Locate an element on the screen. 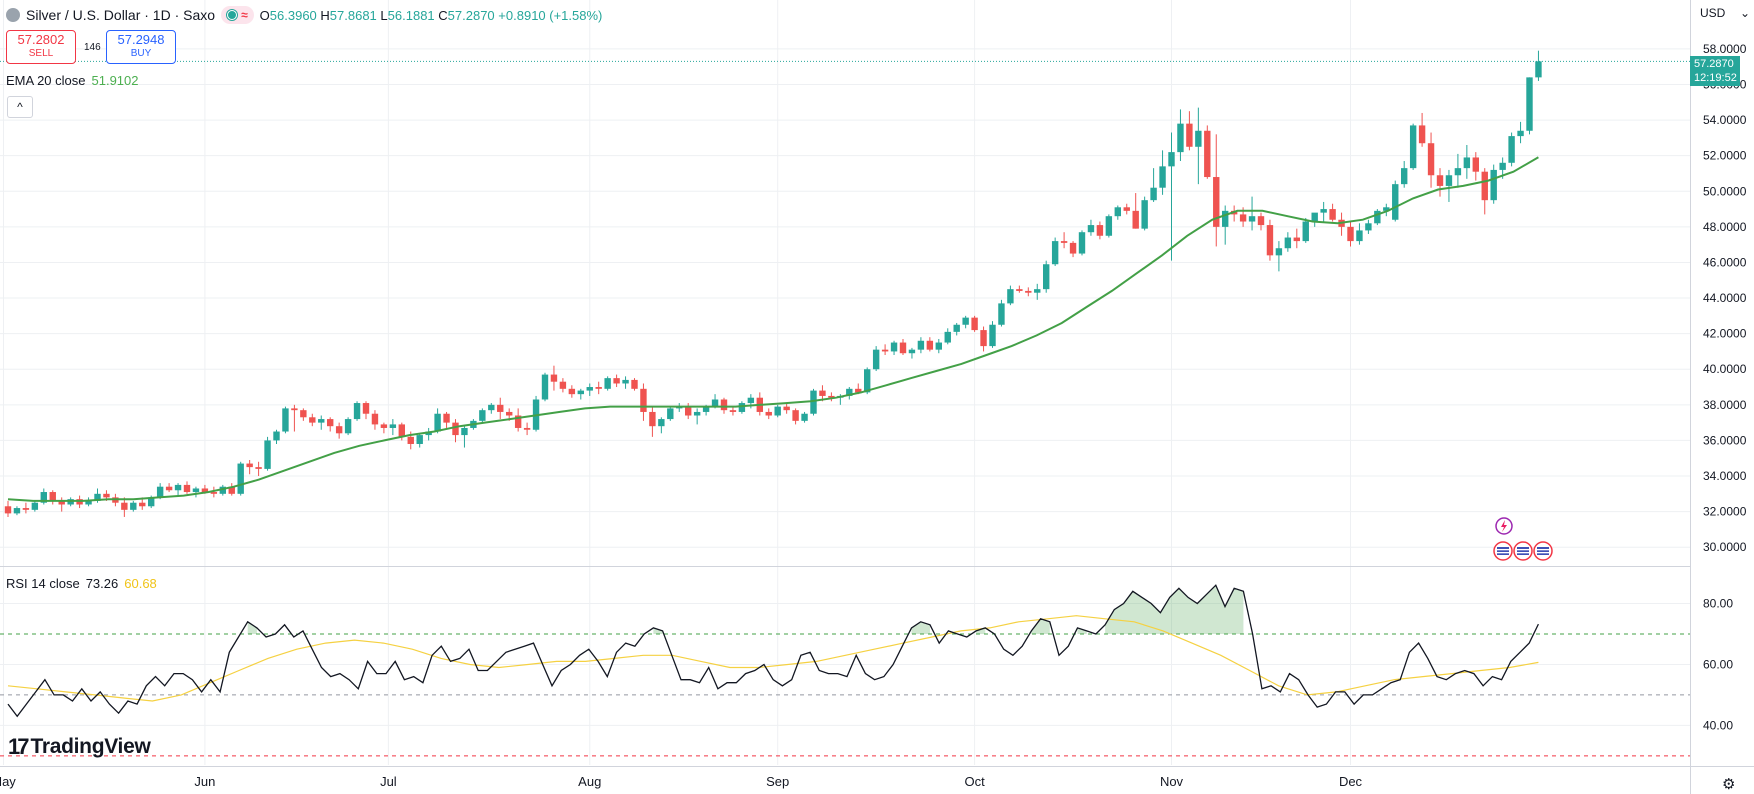 The image size is (1754, 794). event-icons is located at coordinates (1523, 539).